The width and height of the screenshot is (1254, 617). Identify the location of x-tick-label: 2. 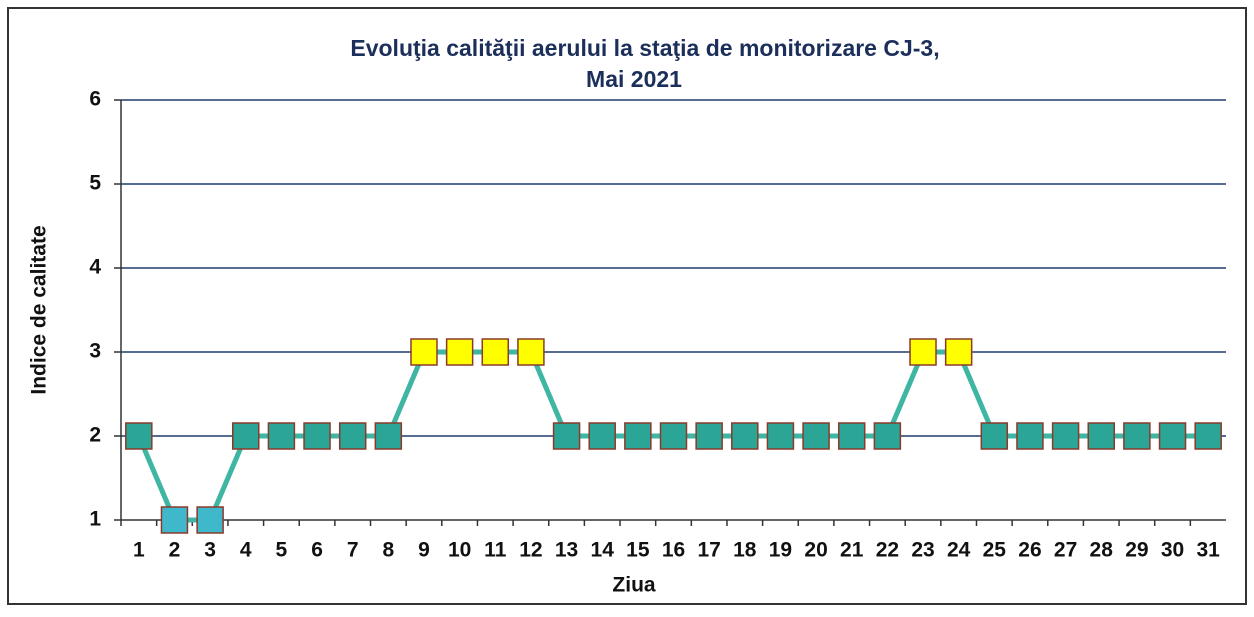
(175, 550).